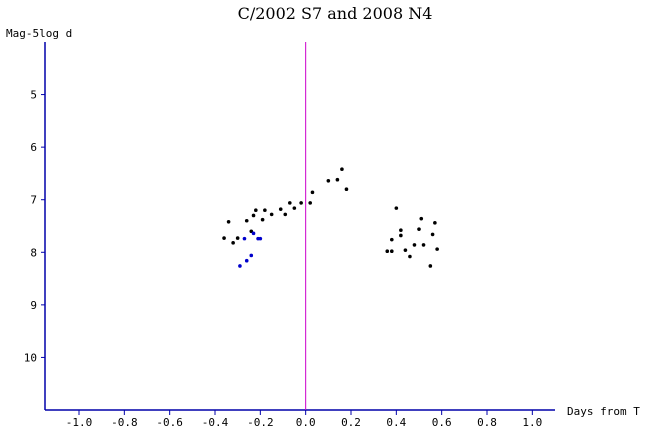 The width and height of the screenshot is (663, 436). Describe the element at coordinates (33, 200) in the screenshot. I see `y-tick-label: 7` at that location.